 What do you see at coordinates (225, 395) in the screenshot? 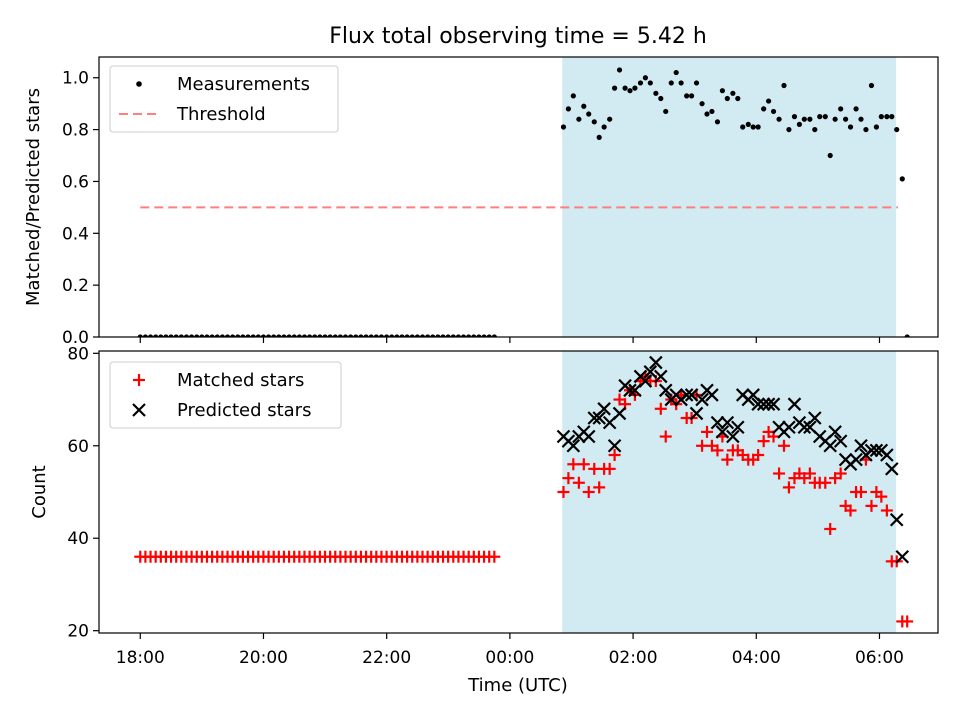
I see `bottom-legend: Matched stars Predicted stars` at bounding box center [225, 395].